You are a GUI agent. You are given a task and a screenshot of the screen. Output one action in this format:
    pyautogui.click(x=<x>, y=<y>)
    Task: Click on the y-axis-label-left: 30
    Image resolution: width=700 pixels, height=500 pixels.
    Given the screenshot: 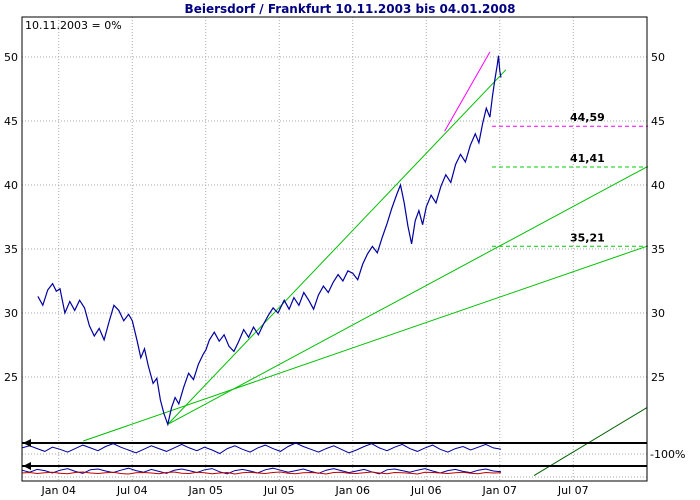 What is the action you would take?
    pyautogui.click(x=11, y=313)
    